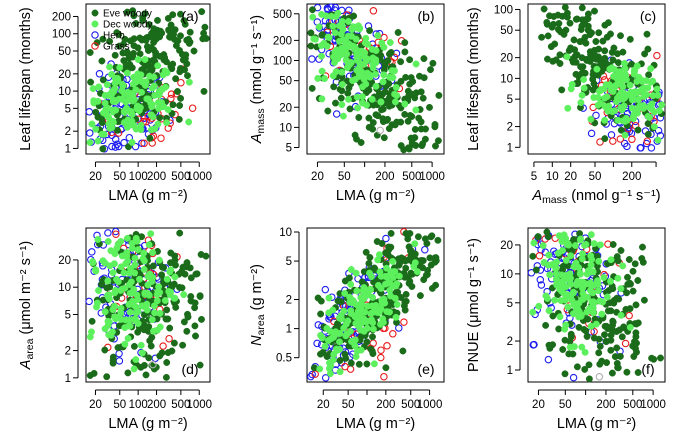 The image size is (676, 438). Describe the element at coordinates (64, 52) in the screenshot. I see `y-tick-label: 50` at that location.